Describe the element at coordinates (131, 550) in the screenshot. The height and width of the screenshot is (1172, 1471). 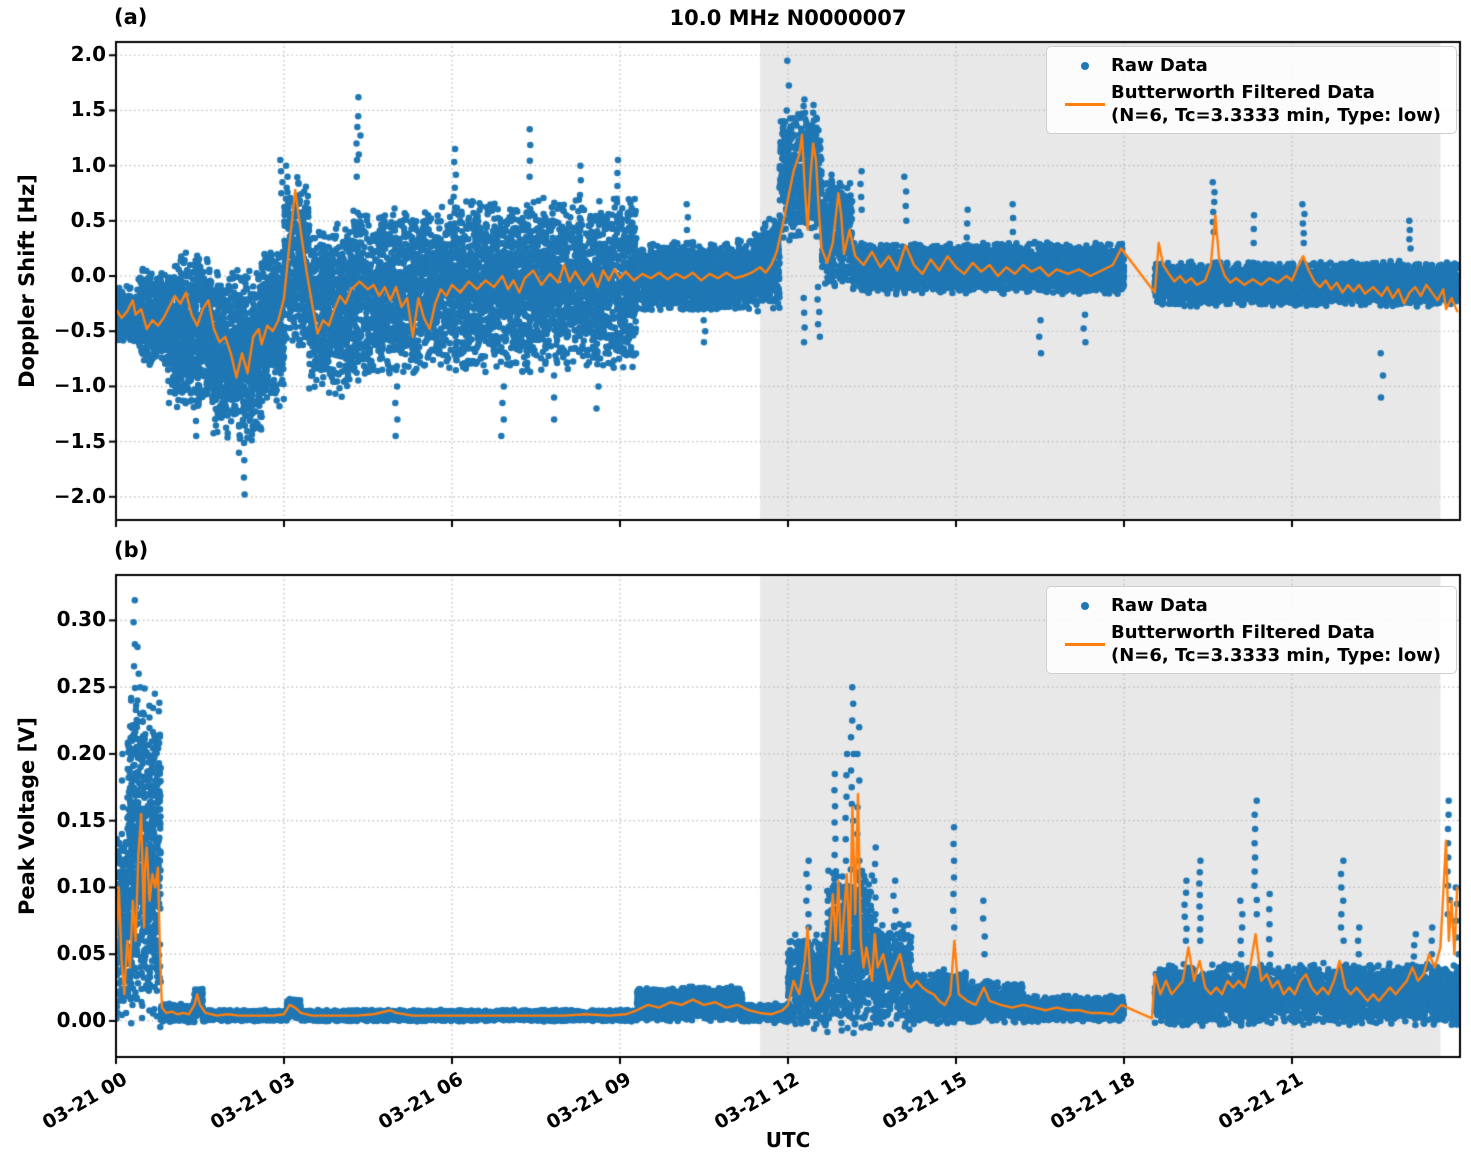
I see `panel-b-label: (b)` at that location.